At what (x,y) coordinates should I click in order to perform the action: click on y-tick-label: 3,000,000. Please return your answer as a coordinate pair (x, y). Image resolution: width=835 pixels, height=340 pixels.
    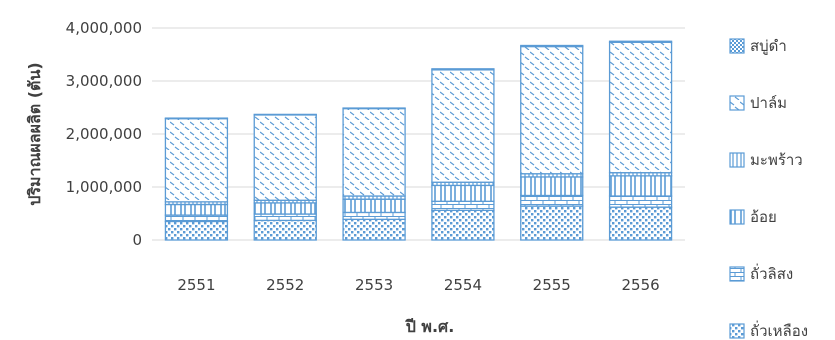
    Looking at the image, I should click on (104, 81).